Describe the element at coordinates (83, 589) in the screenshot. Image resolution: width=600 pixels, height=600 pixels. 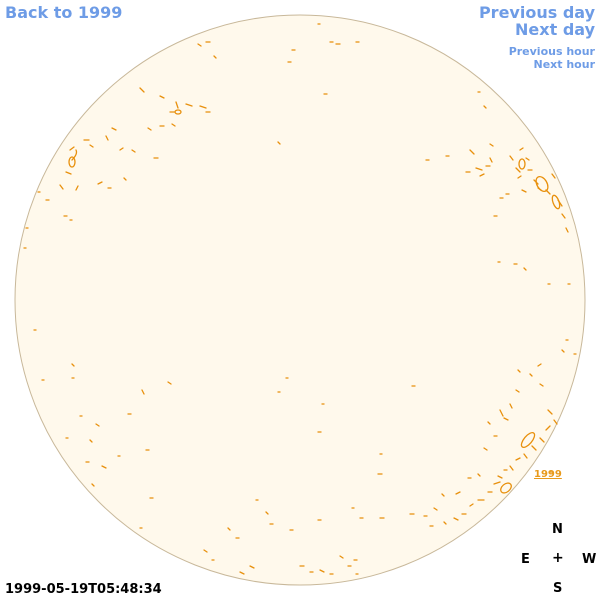
I see `observation-timestamp: 1999-05-19T05:48:34` at that location.